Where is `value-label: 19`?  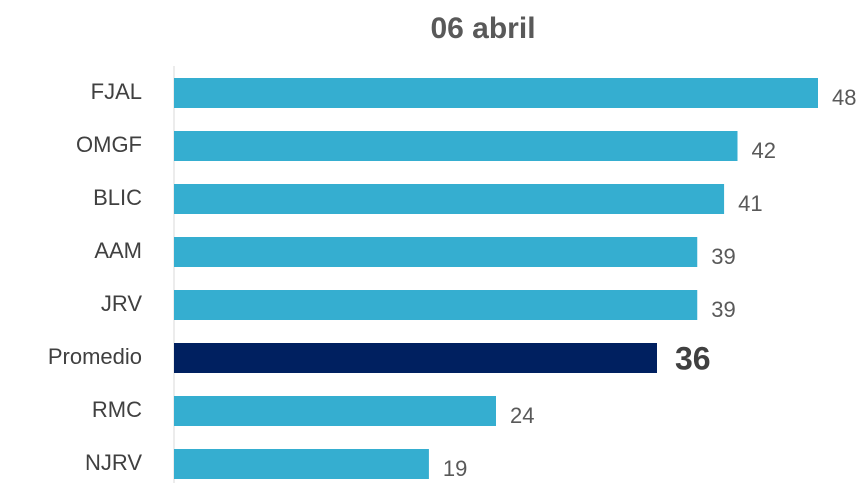 value-label: 19 is located at coordinates (455, 468).